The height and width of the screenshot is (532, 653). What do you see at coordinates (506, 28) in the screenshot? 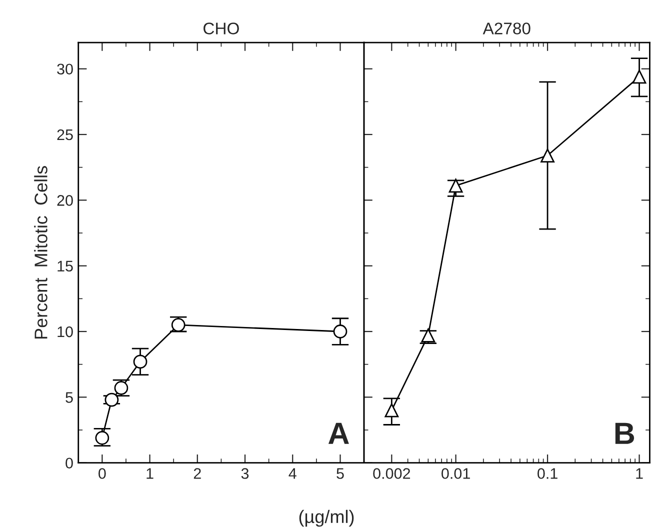
I see `chart-title: A2780` at bounding box center [506, 28].